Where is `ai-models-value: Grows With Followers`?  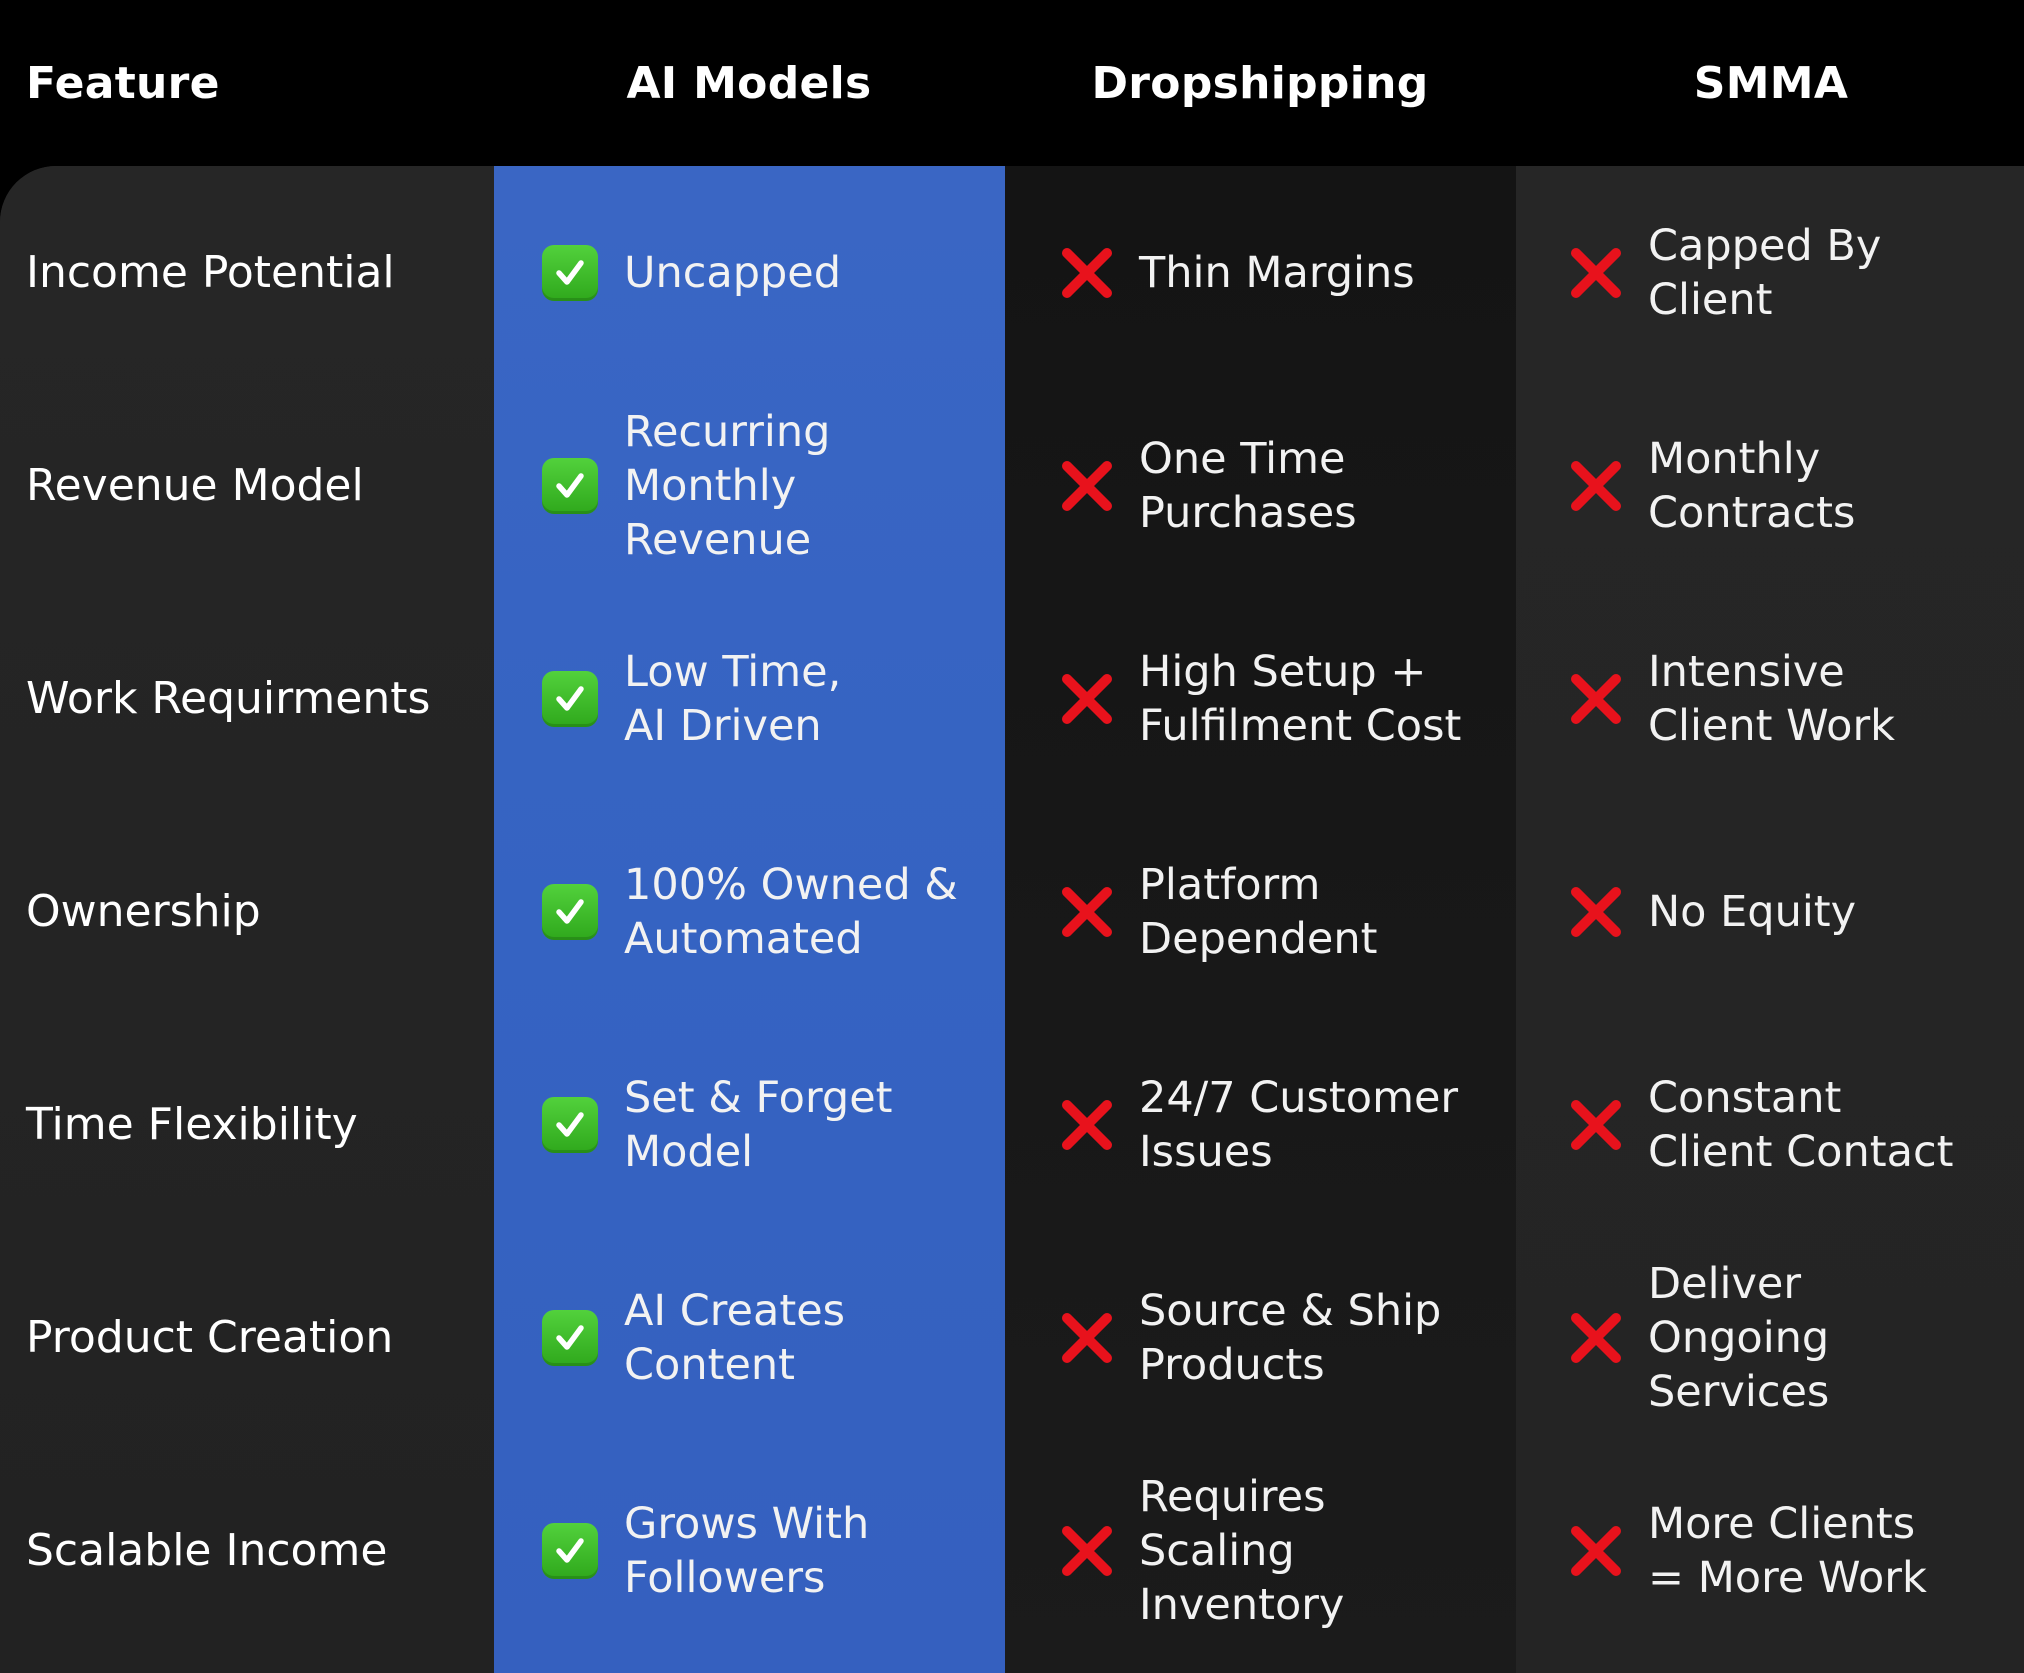
ai-models-value: Grows With Followers is located at coordinates (747, 1550).